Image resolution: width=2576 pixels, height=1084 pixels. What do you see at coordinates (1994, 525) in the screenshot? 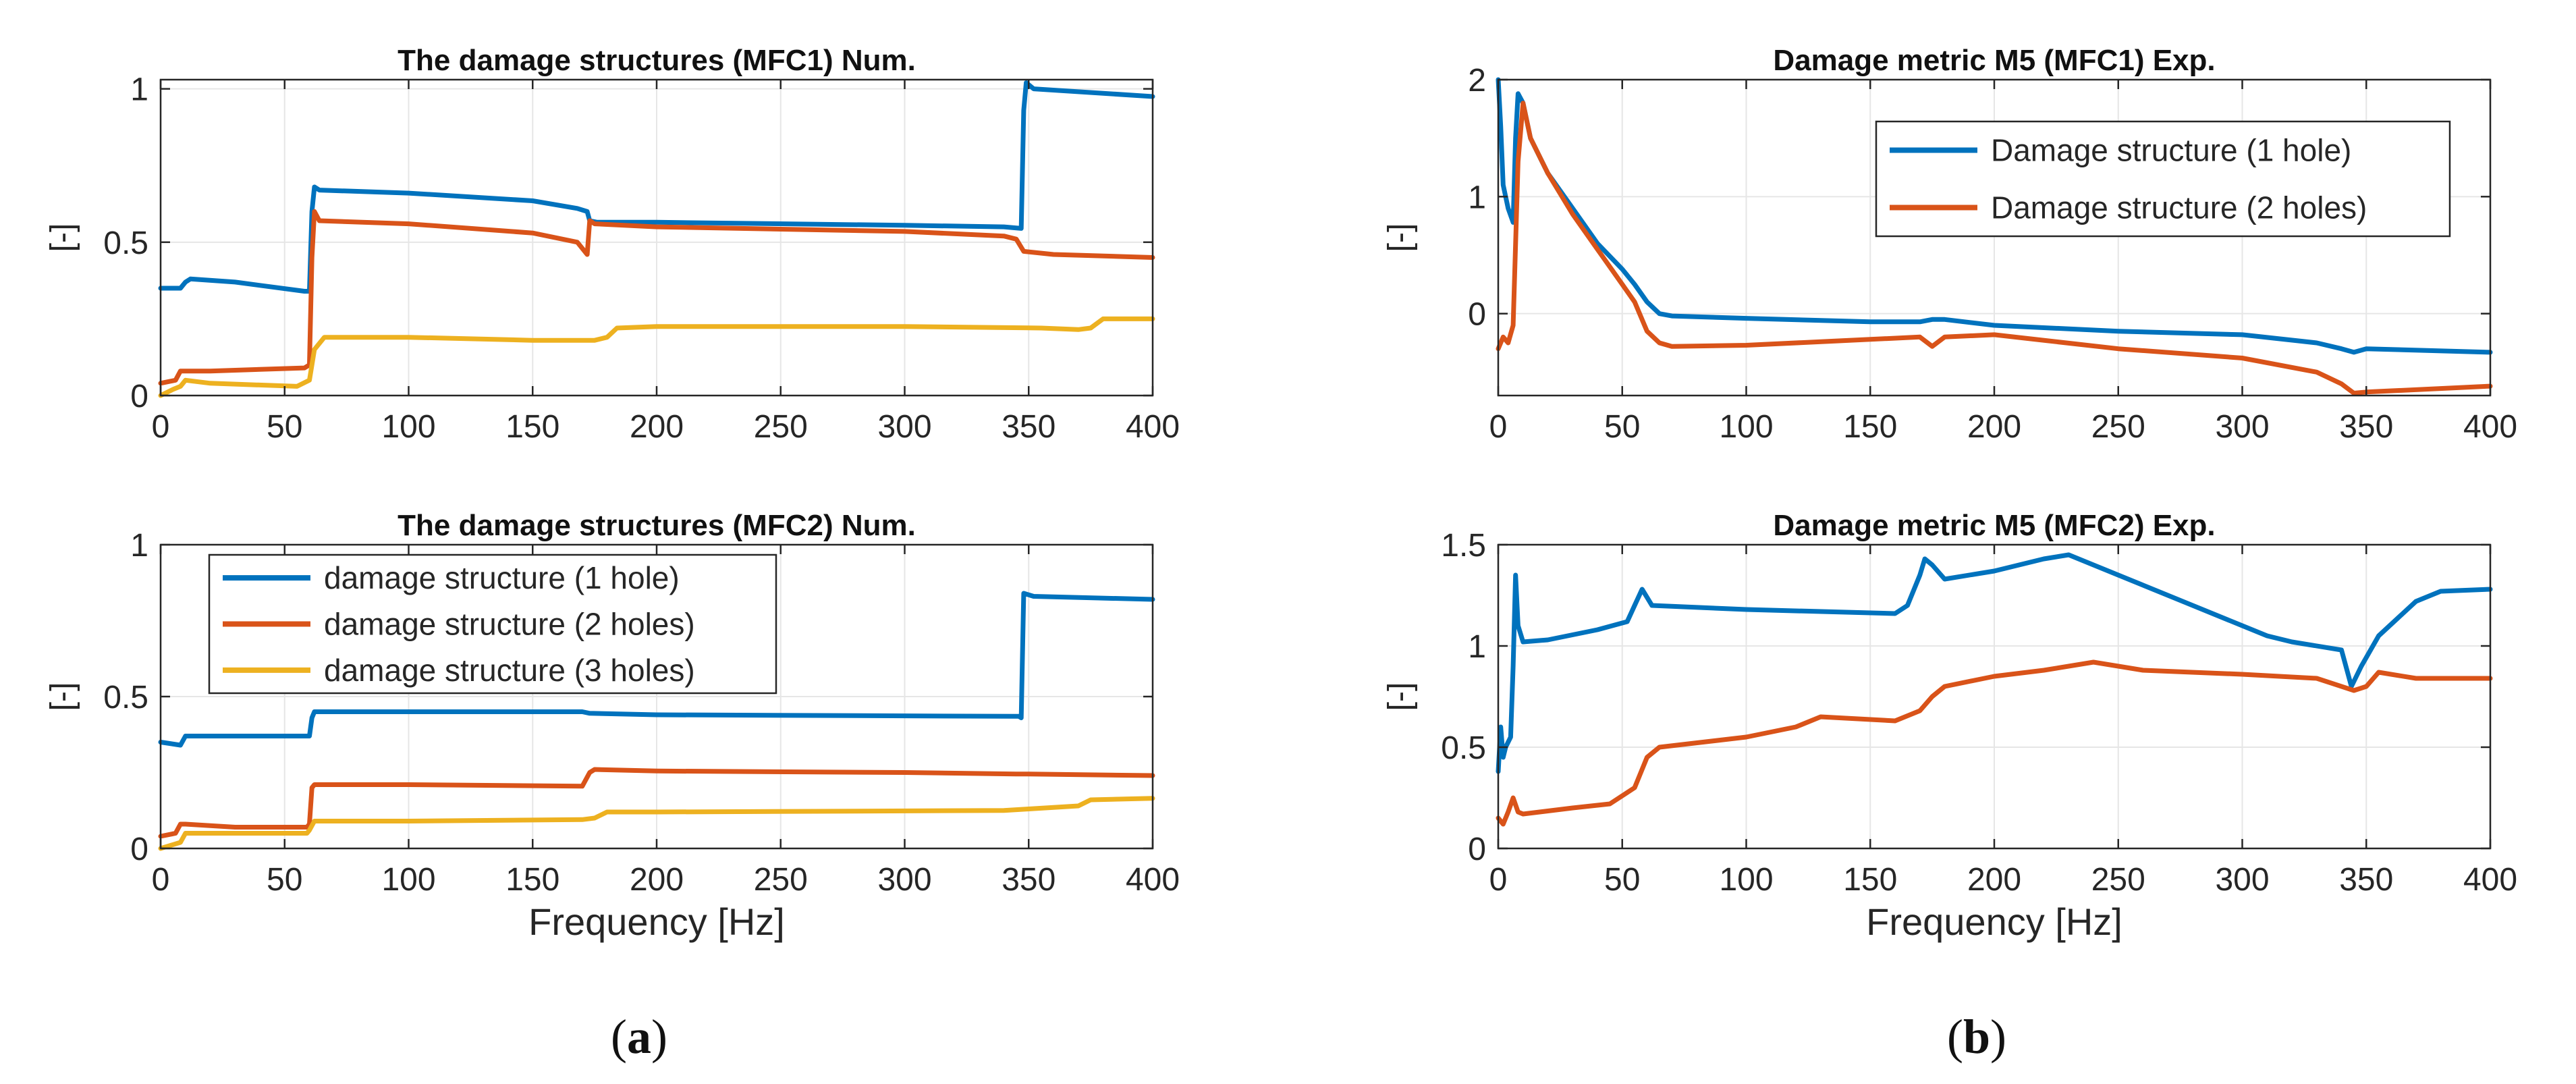
I see `chart-title: Damage metric M5 (MFC2) Exp.` at bounding box center [1994, 525].